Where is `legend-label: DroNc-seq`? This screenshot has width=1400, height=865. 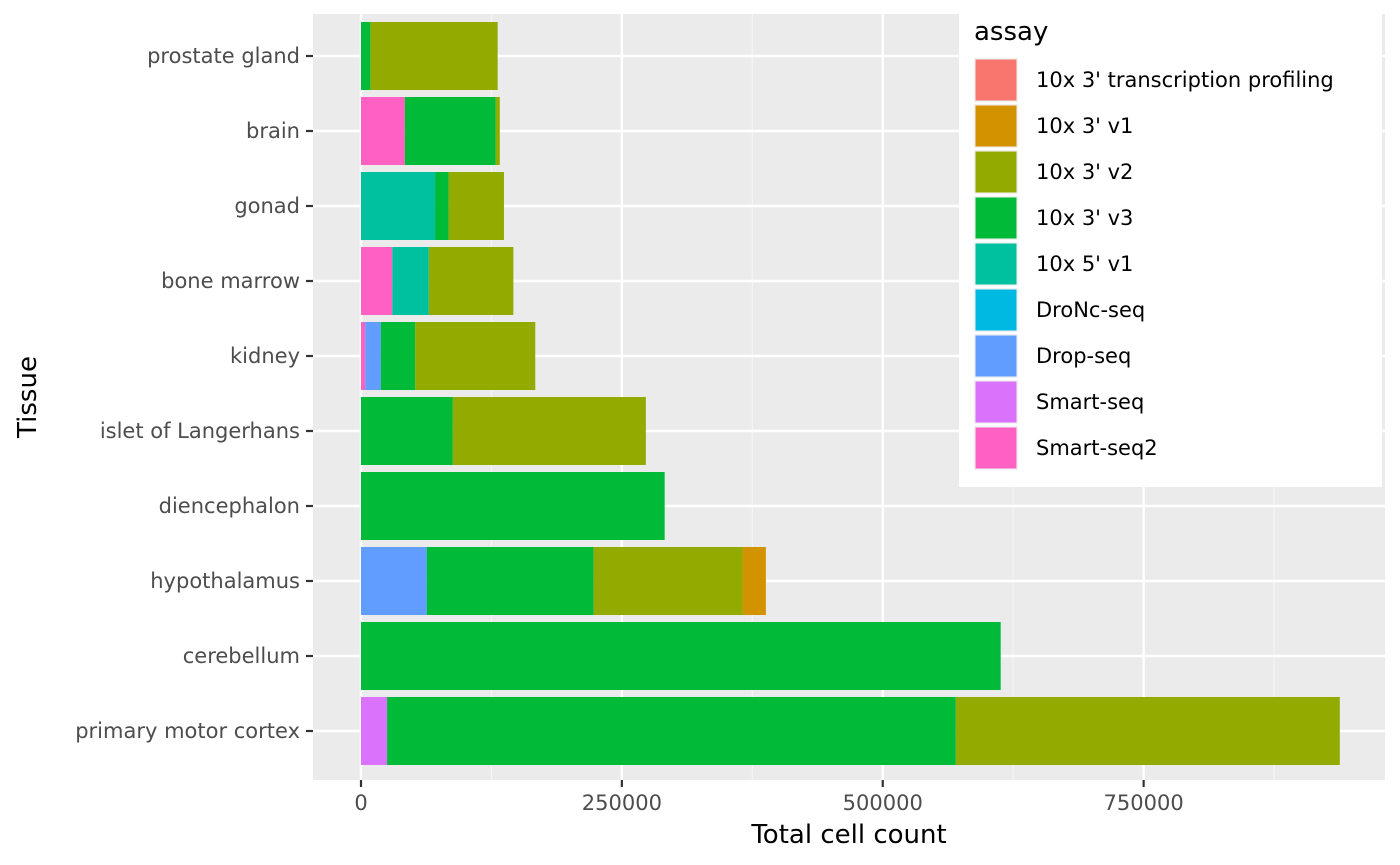 legend-label: DroNc-seq is located at coordinates (1090, 310).